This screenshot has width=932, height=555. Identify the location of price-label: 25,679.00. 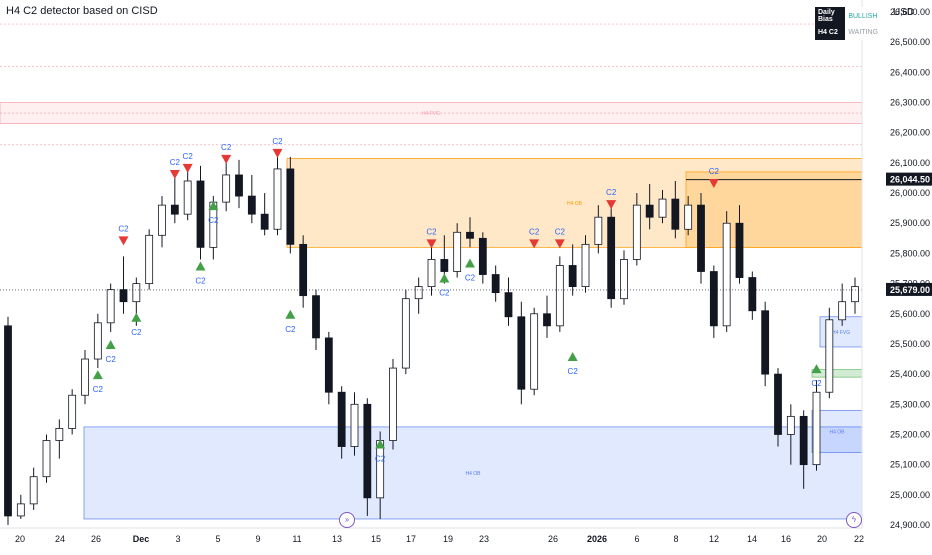
(910, 290).